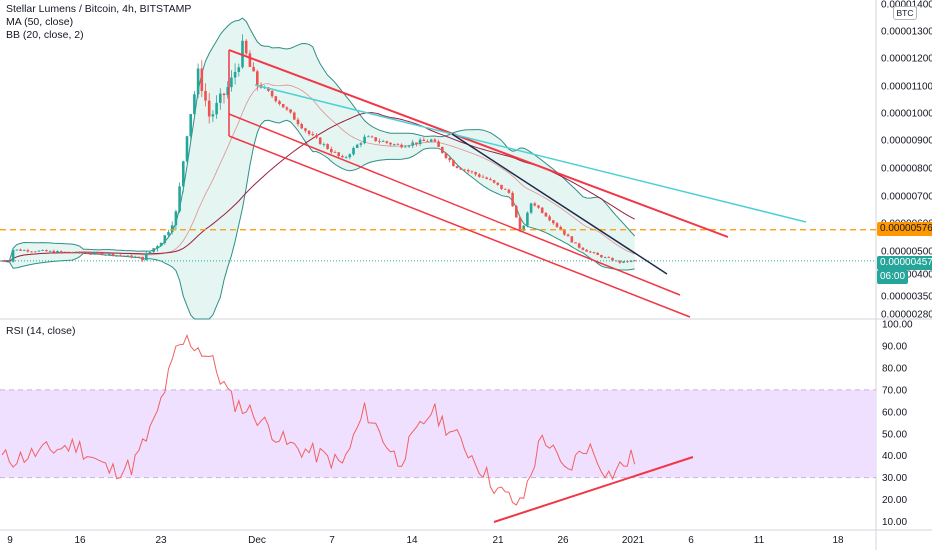 This screenshot has height=550, width=932. I want to click on price-tick-label: 0.00000350, so click(906, 297).